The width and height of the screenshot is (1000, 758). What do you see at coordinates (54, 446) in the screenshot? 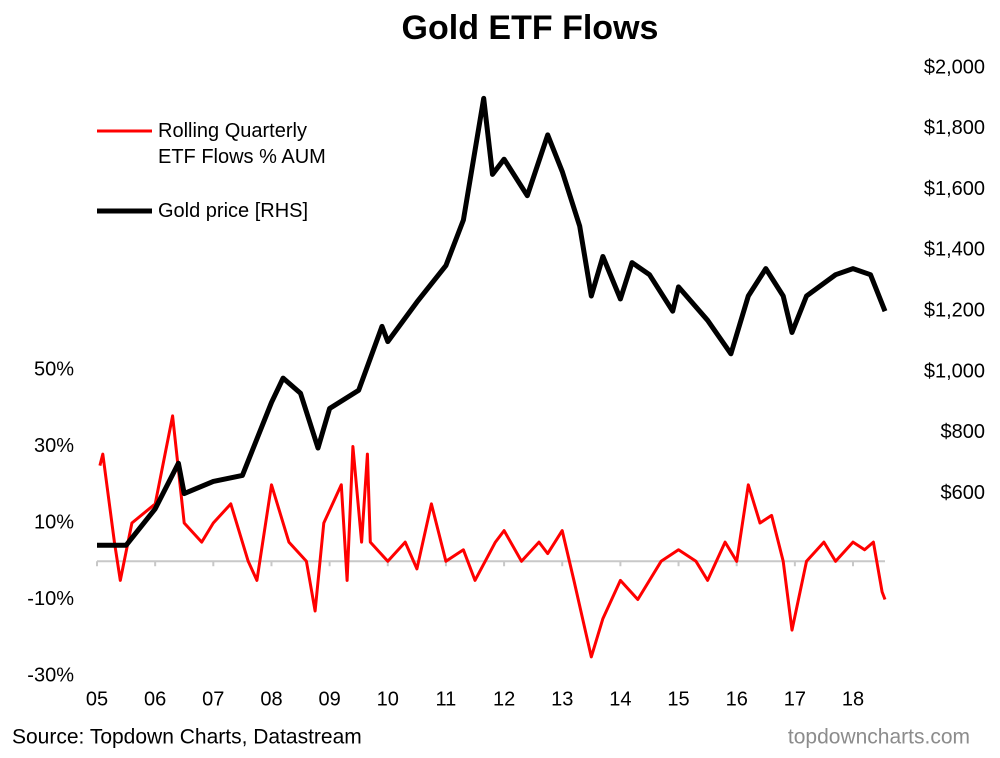
I see `y-tick-label: 30%` at bounding box center [54, 446].